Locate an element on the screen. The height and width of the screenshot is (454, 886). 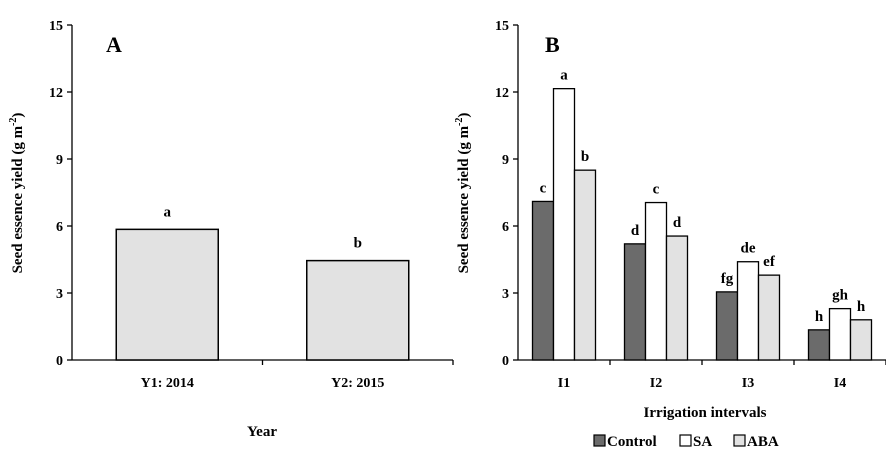
legend: Control SA ABA is located at coordinates (686, 442).